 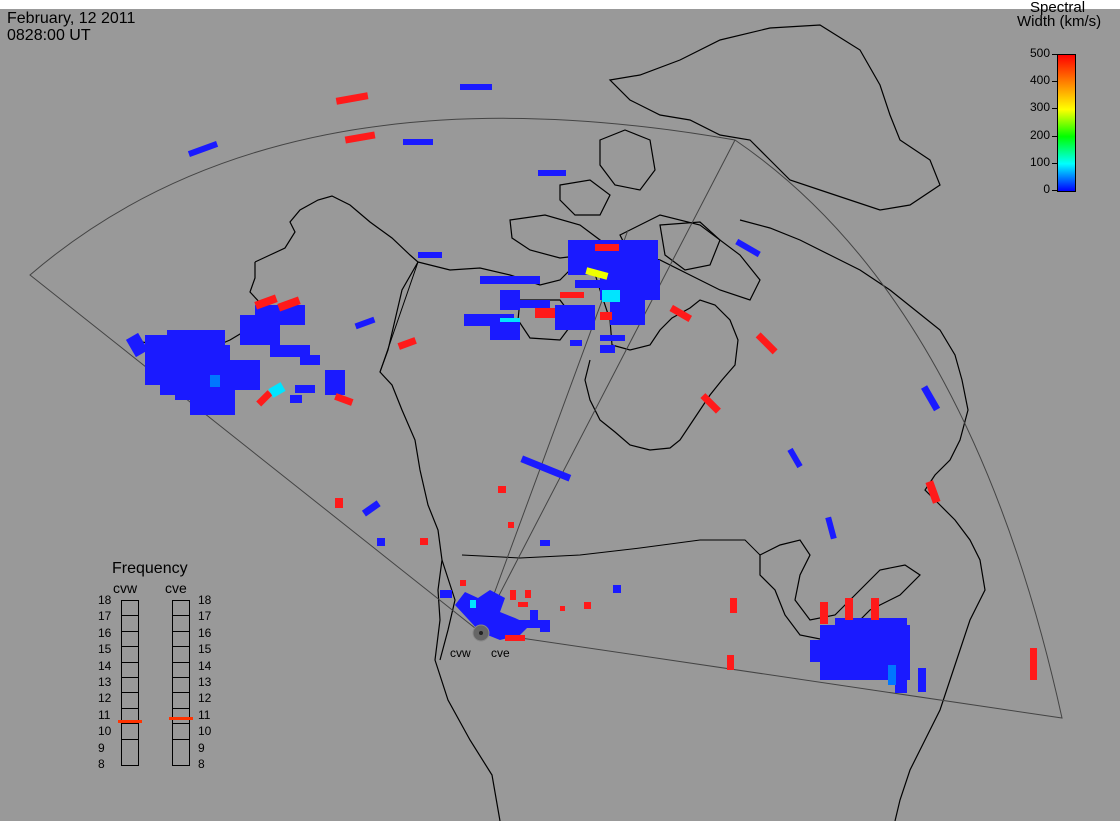 I want to click on frequency-level-label-left: 15, so click(x=105, y=649).